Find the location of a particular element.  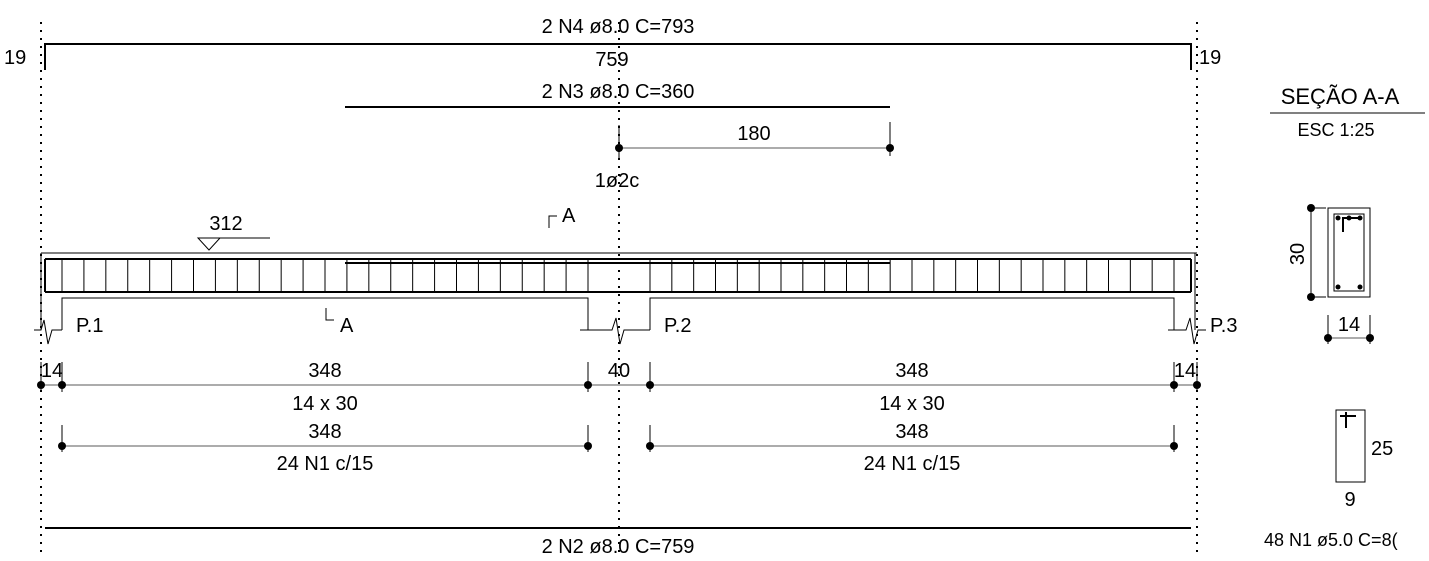

section-stirrup is located at coordinates (1349, 252).